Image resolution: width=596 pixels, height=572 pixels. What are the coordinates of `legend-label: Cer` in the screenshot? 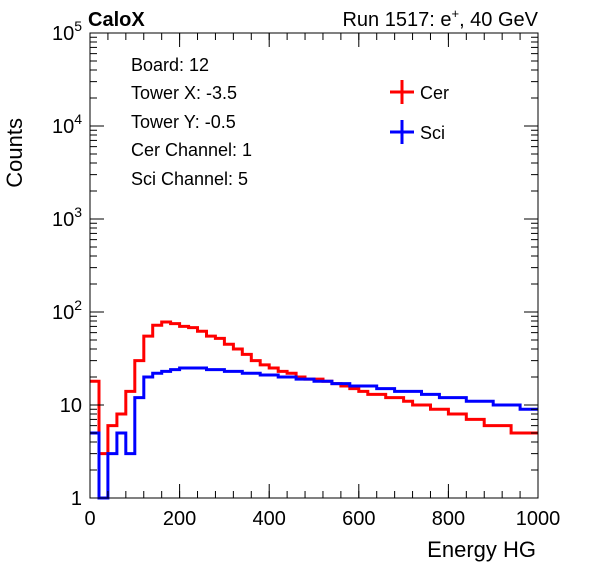 It's located at (434, 93).